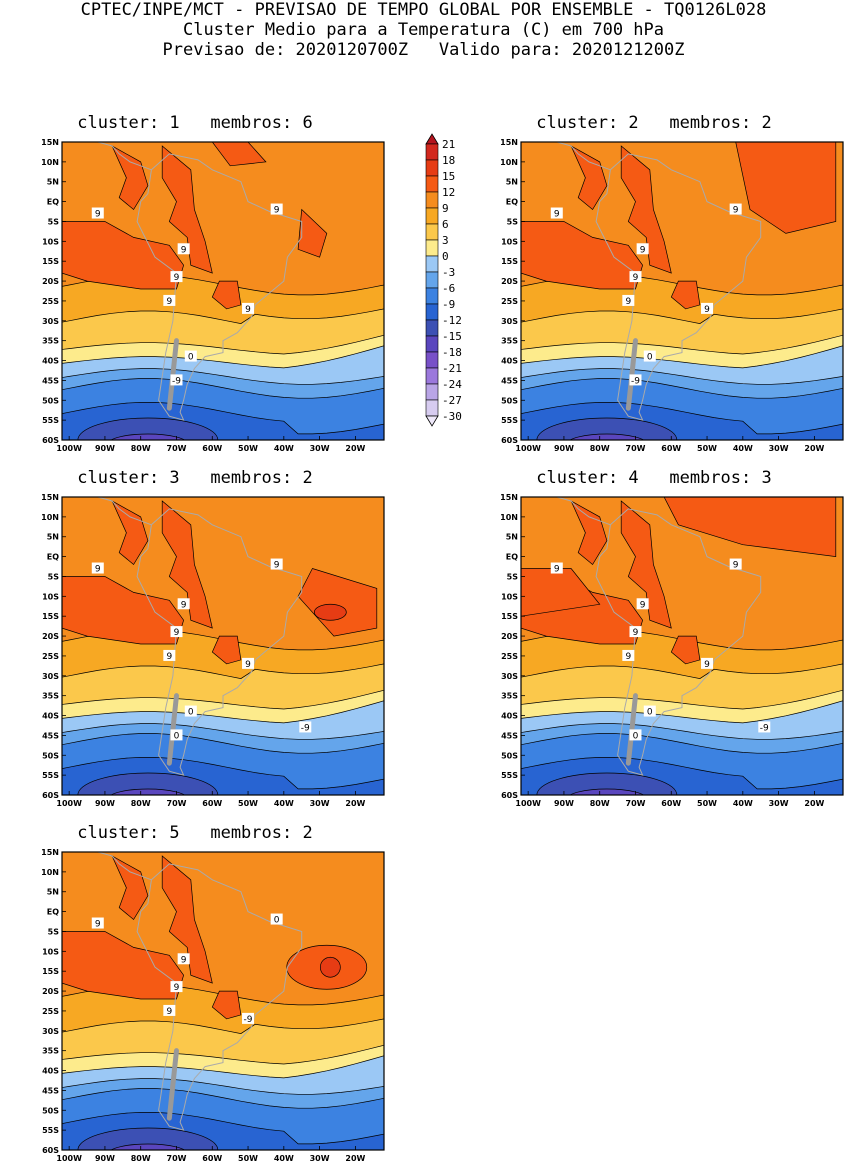 Image resolution: width=847 pixels, height=1172 pixels. I want to click on lat-label: 55S, so click(509, 775).